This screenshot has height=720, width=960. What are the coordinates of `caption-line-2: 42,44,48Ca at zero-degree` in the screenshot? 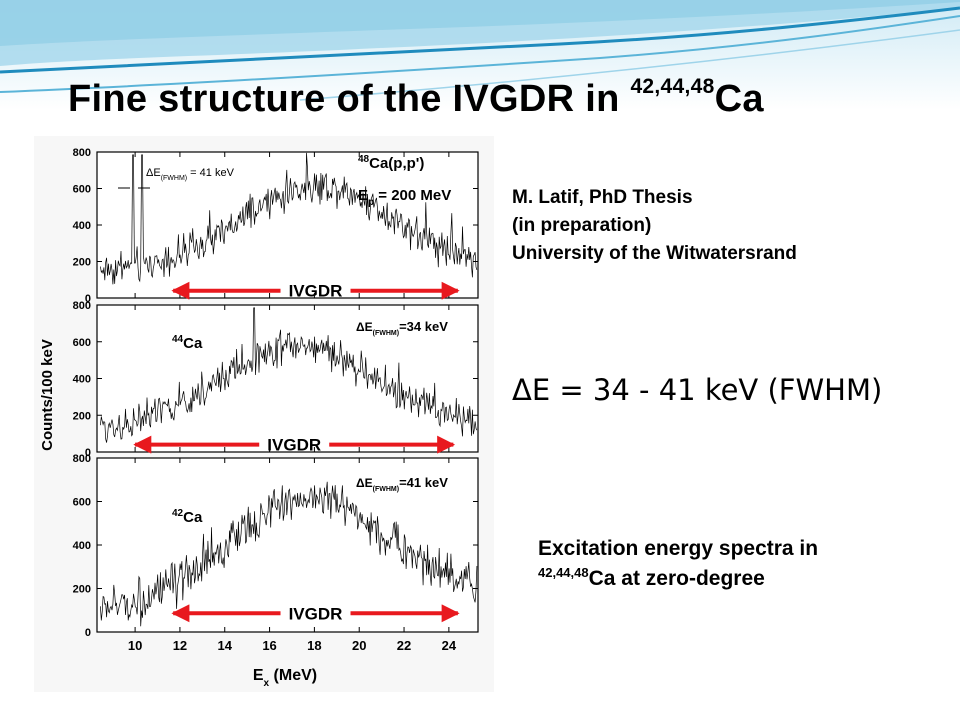 It's located at (678, 579).